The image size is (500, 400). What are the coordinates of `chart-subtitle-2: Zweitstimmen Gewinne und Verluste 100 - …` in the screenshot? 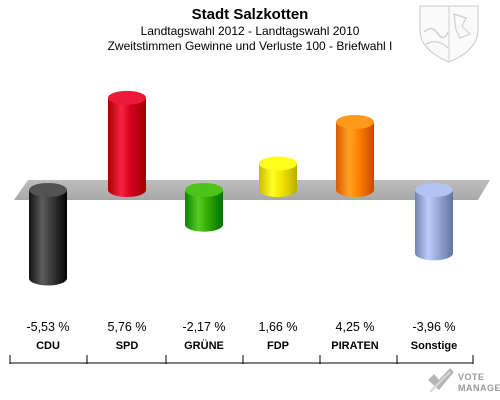 It's located at (250, 46).